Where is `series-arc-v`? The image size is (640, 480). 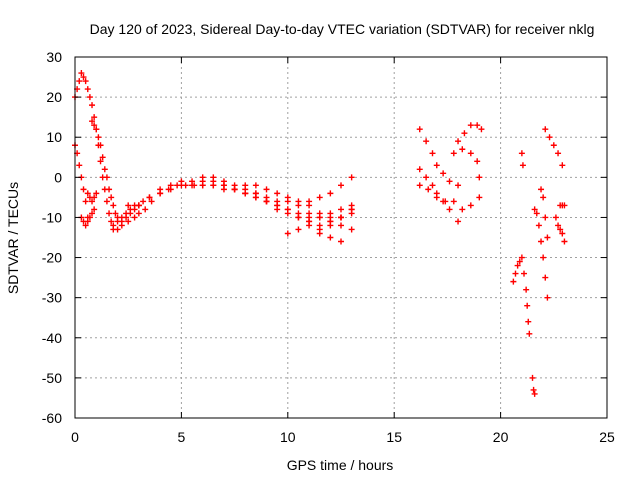
series-arc-v is located at coordinates (544, 213).